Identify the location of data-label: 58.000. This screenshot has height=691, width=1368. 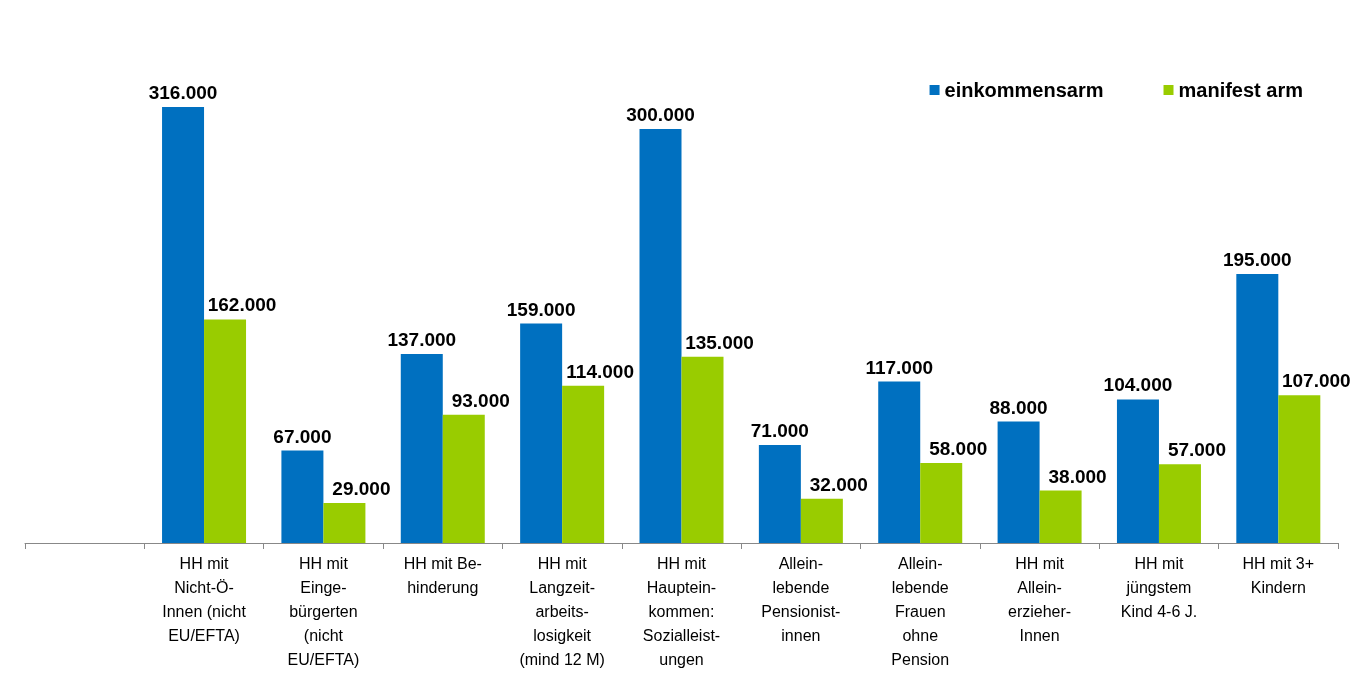
(958, 448).